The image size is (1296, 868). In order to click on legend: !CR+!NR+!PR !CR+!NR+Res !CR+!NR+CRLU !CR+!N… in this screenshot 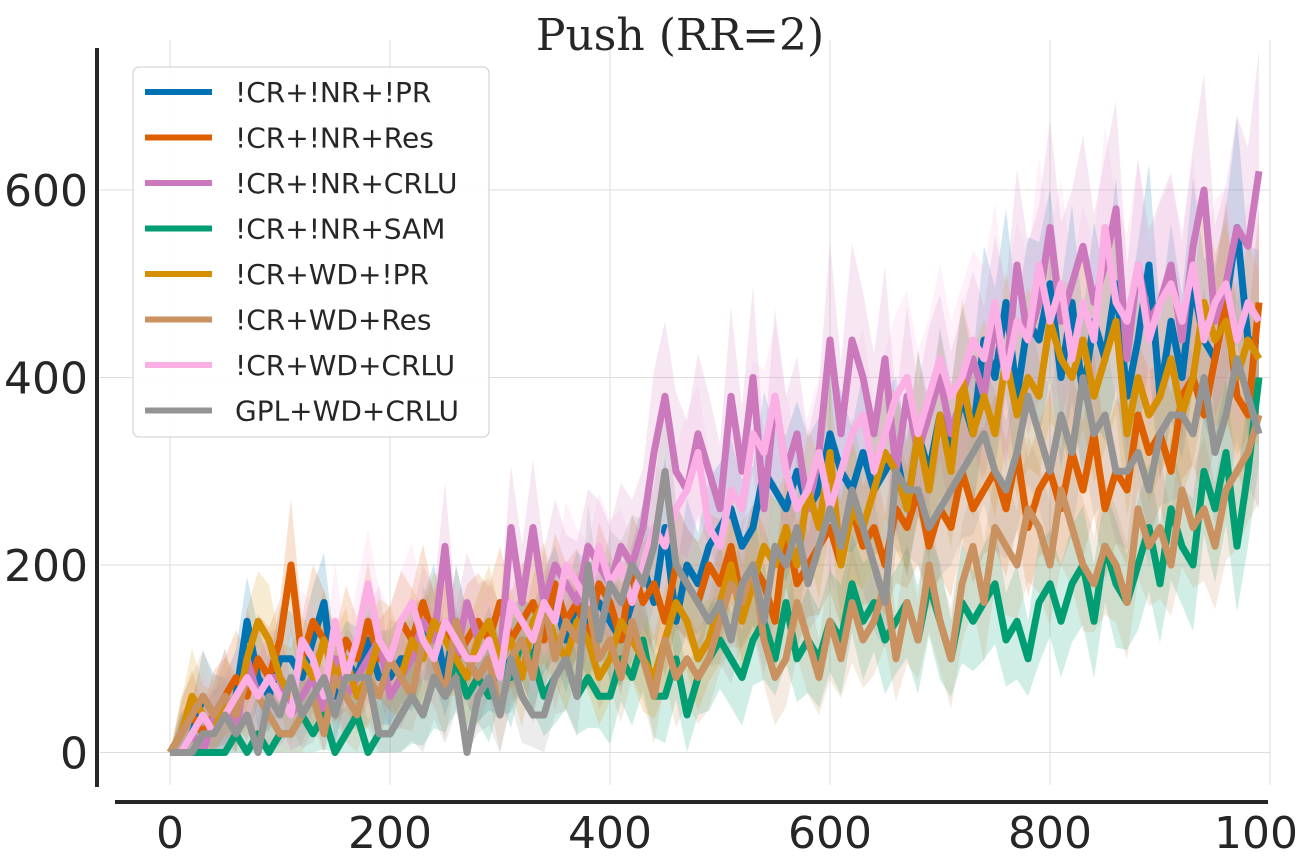, I will do `click(311, 252)`.